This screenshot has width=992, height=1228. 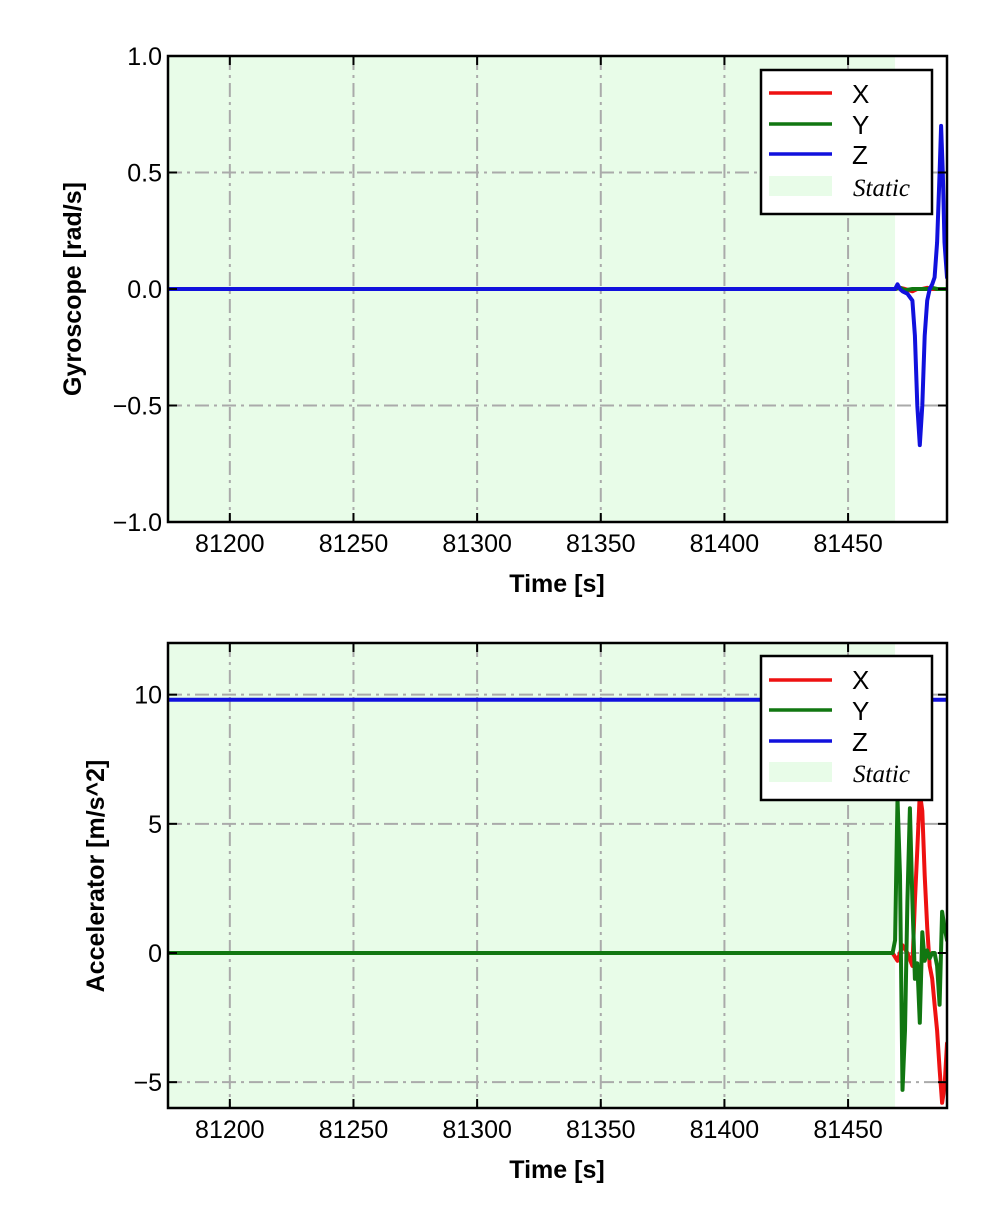 I want to click on y-tick-label: 0.5, so click(x=144, y=174).